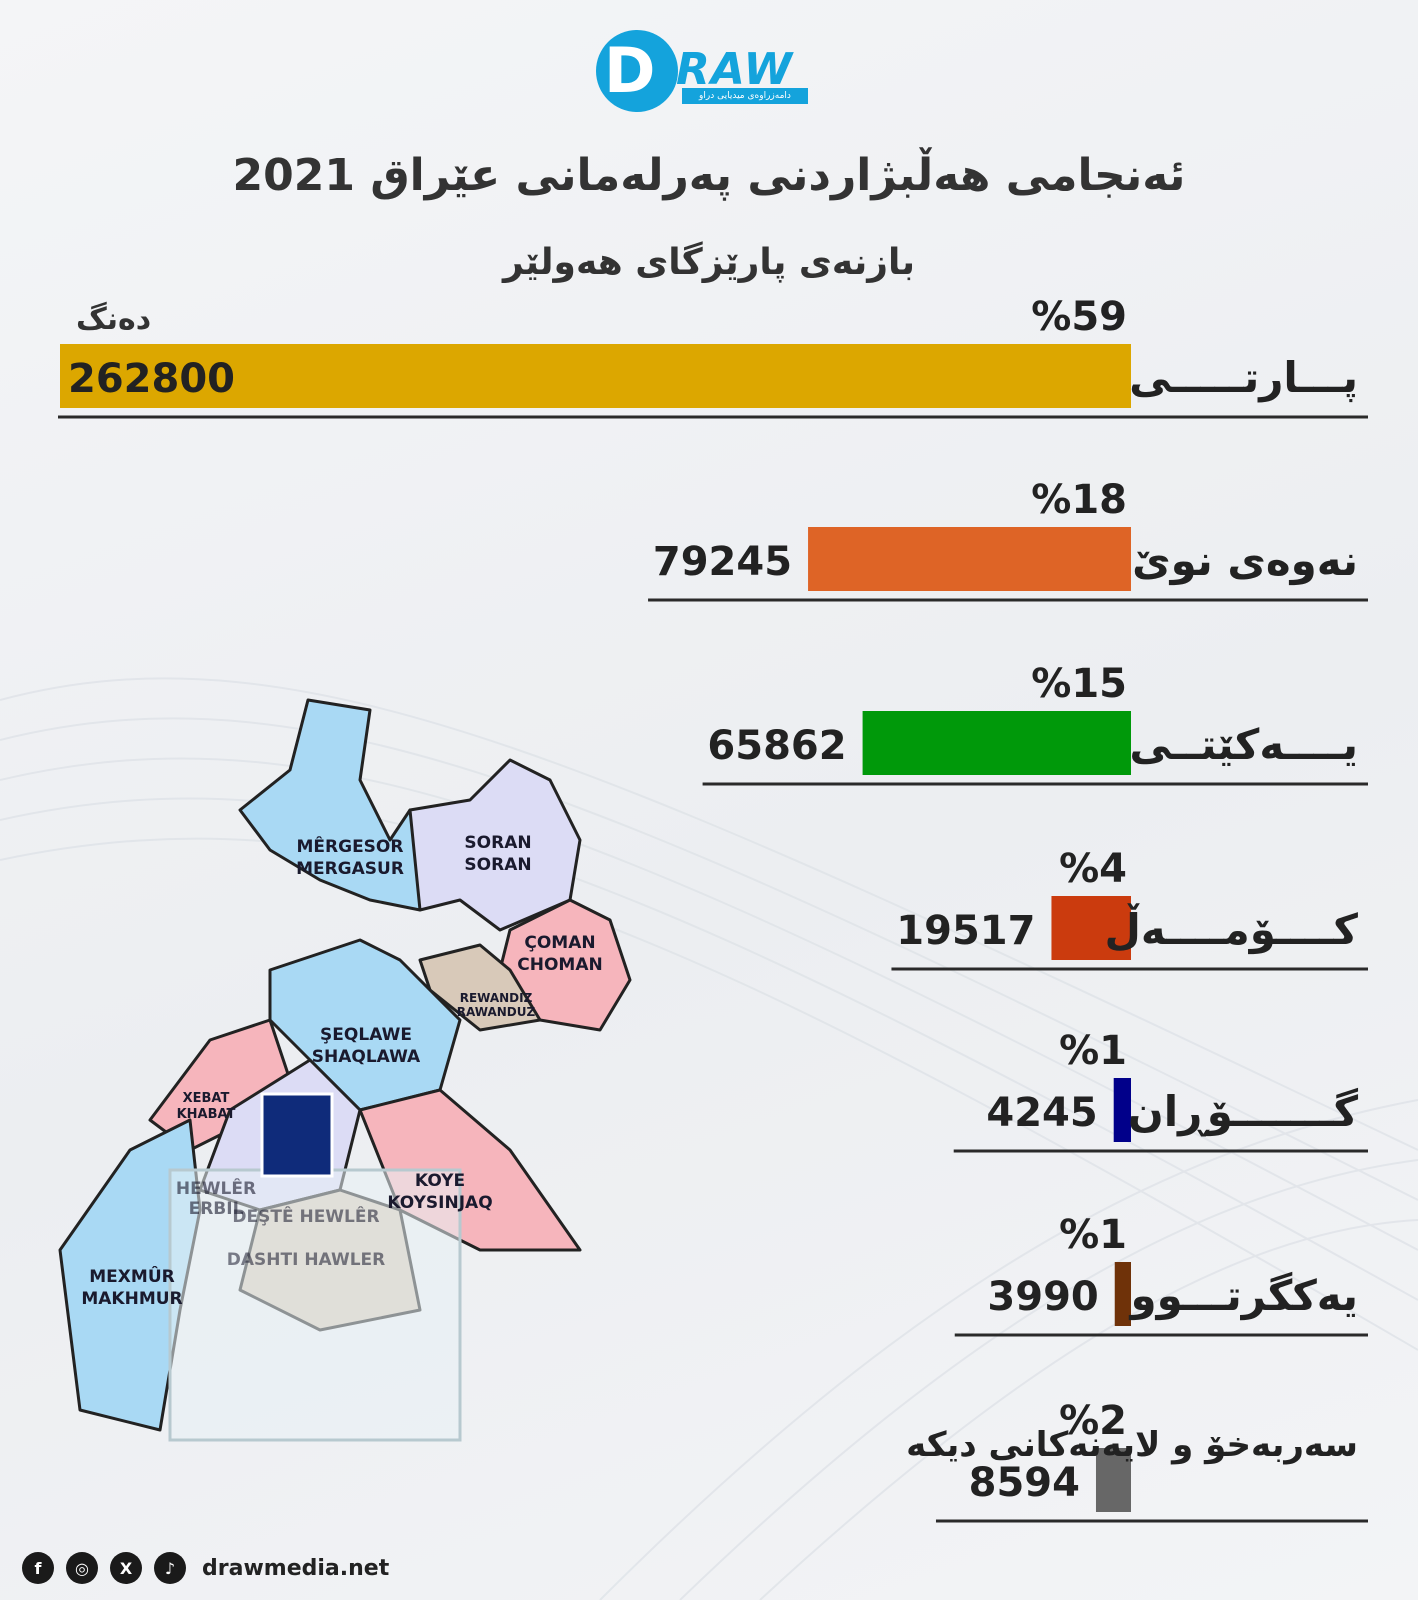 The height and width of the screenshot is (1600, 1418). Describe the element at coordinates (1132, 1445) in the screenshot. I see `category-label-6: سەربەخۆ و لایەنەکانی دیکە` at that location.